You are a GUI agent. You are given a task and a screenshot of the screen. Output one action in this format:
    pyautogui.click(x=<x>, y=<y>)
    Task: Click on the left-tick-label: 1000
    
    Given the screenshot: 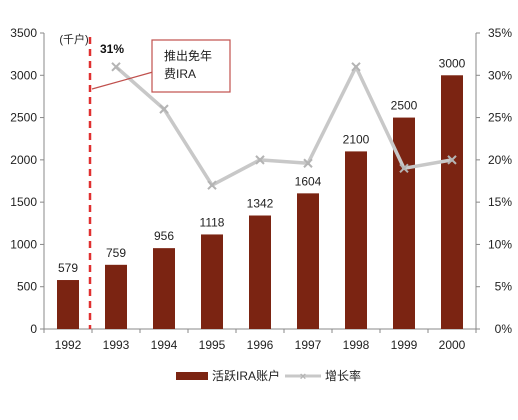 What is the action you would take?
    pyautogui.click(x=23, y=244)
    